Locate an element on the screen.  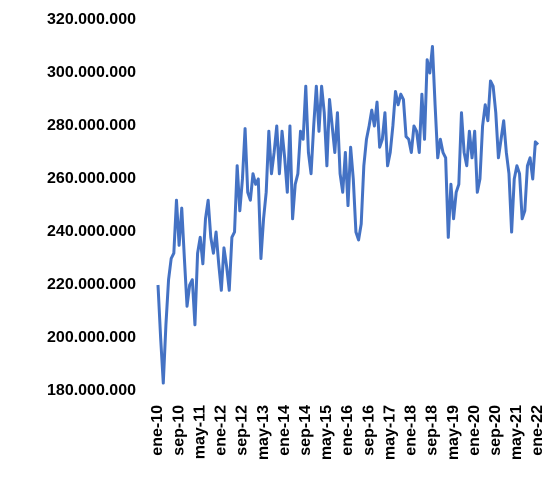
x-tick-label: may-17 is located at coordinates (389, 432).